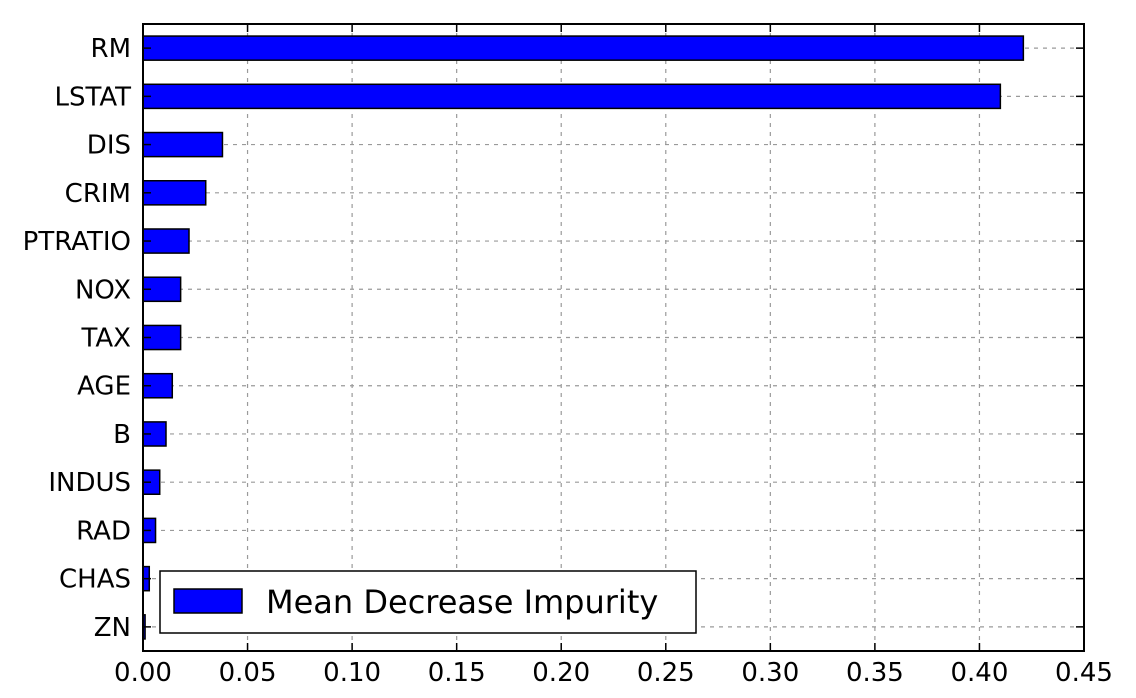  I want to click on y-tick-label: CHAS, so click(95, 580).